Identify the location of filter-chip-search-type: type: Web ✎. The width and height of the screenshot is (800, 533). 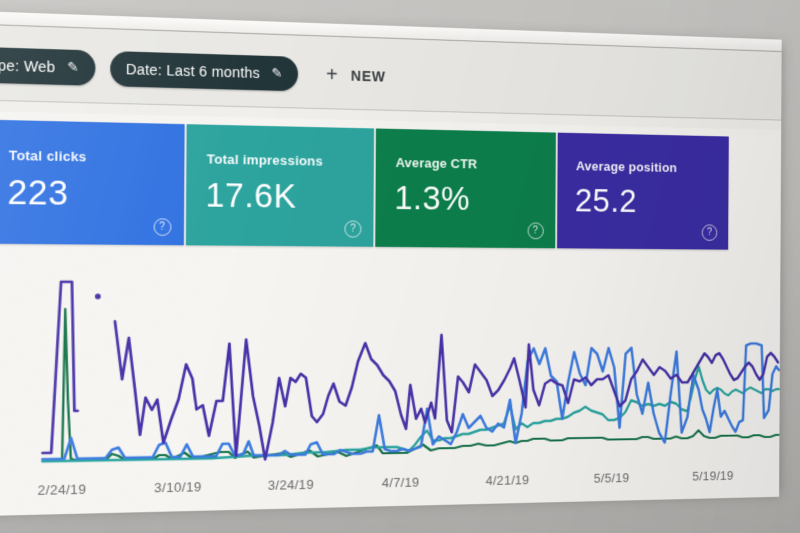
(48, 65).